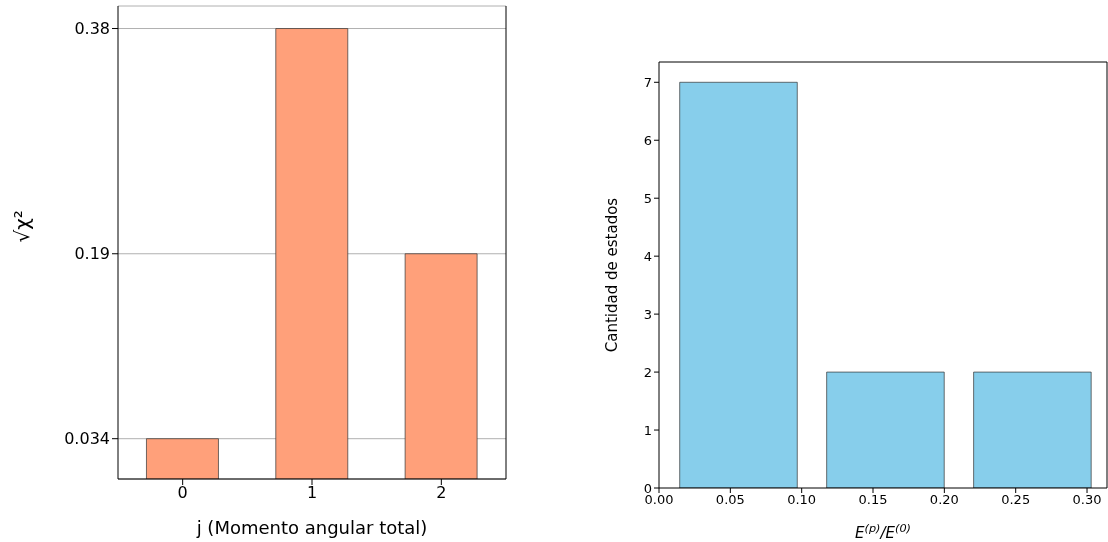  What do you see at coordinates (92, 29) in the screenshot?
I see `y-tick-label: 0.38` at bounding box center [92, 29].